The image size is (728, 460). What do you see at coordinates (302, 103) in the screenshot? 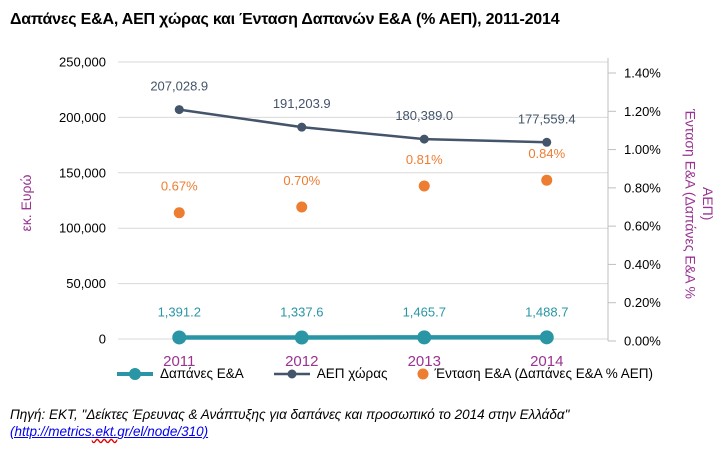
I see `gdp-data-label: 191,203.9` at bounding box center [302, 103].